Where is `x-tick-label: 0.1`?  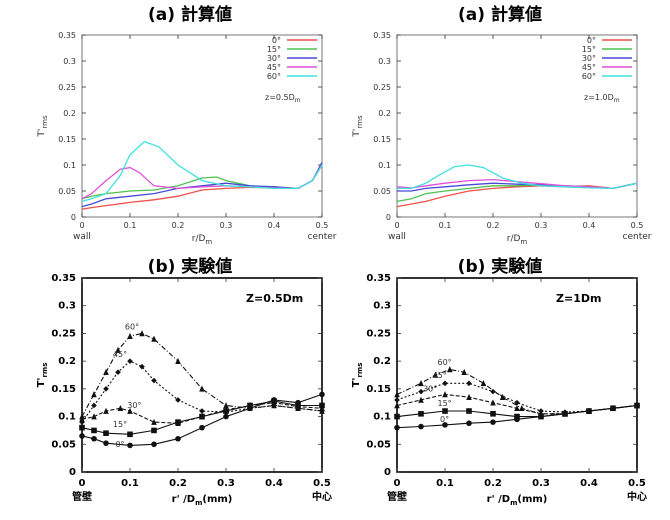 x-tick-label: 0.1 is located at coordinates (445, 483).